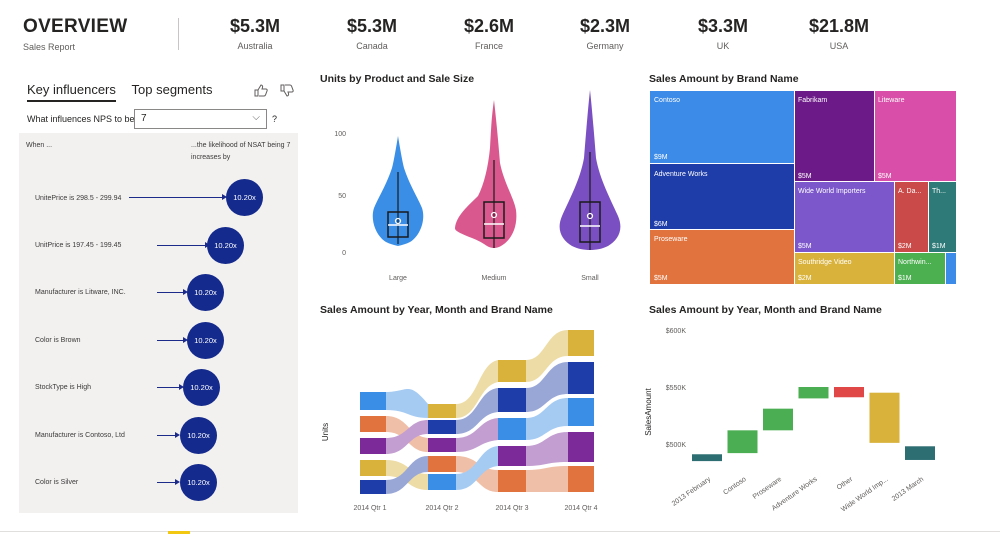  What do you see at coordinates (463, 420) in the screenshot?
I see `ribbon-chart: Units` at bounding box center [463, 420].